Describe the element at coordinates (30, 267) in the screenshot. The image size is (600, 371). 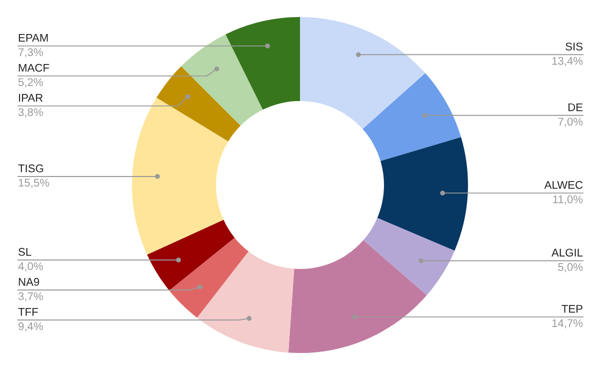
I see `data-label: 4,0%` at that location.